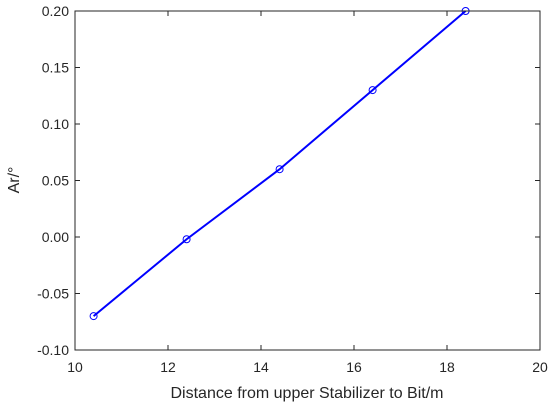 The height and width of the screenshot is (407, 550). Describe the element at coordinates (53, 350) in the screenshot. I see `y-tick-label: -0.10` at that location.